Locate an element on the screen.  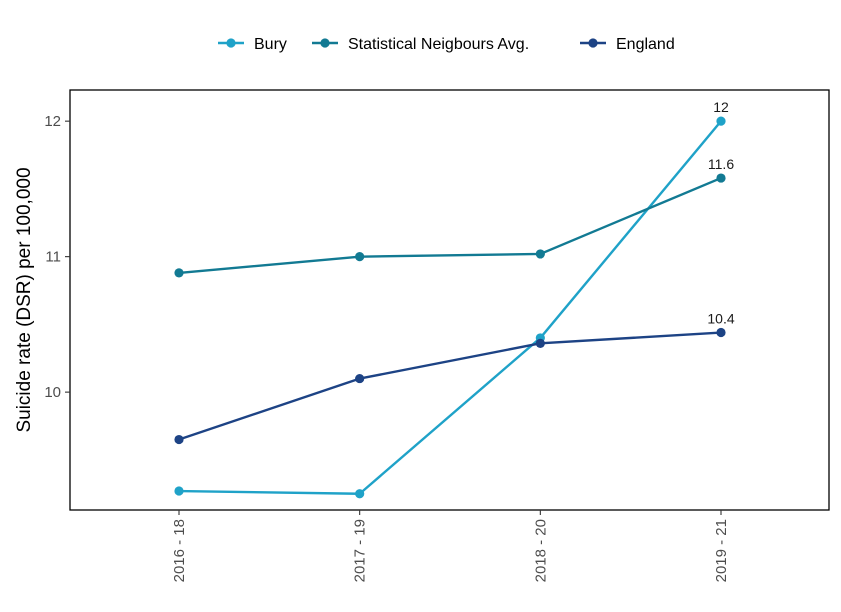
x-tick-label: 2018 - 20 is located at coordinates (540, 550).